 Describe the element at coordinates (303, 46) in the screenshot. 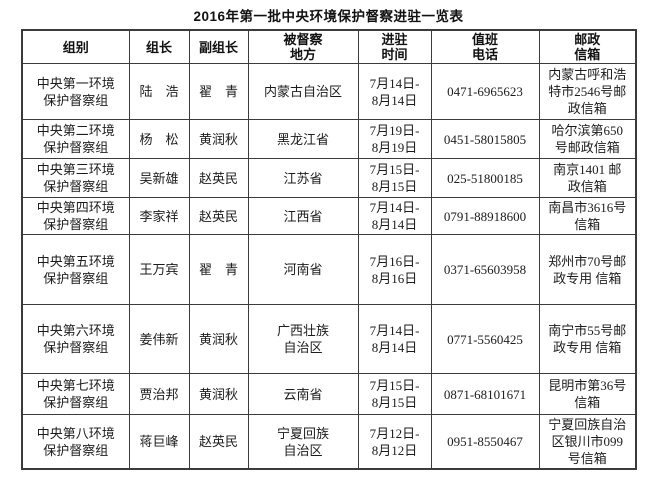

I see `header-region: 被督察 地方` at that location.